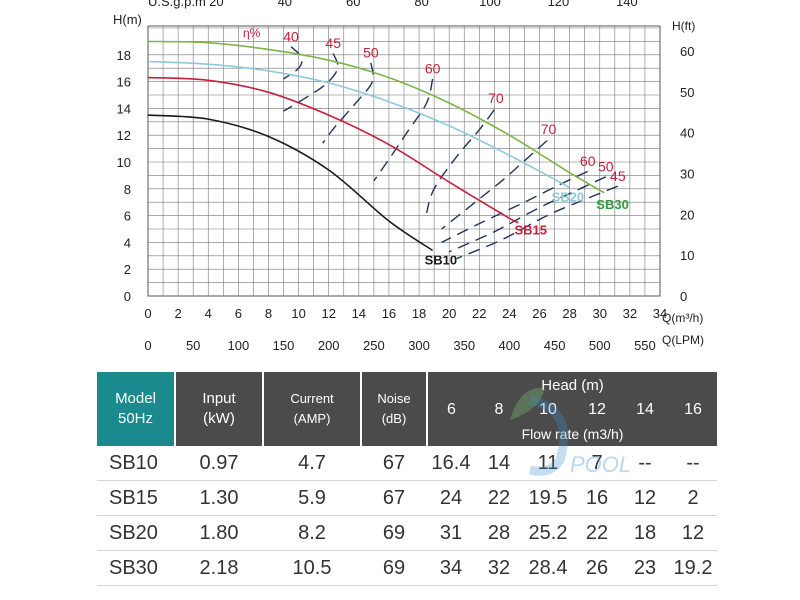 This screenshot has width=800, height=600. What do you see at coordinates (687, 51) in the screenshot?
I see `ft-tick-label: 60` at bounding box center [687, 51].